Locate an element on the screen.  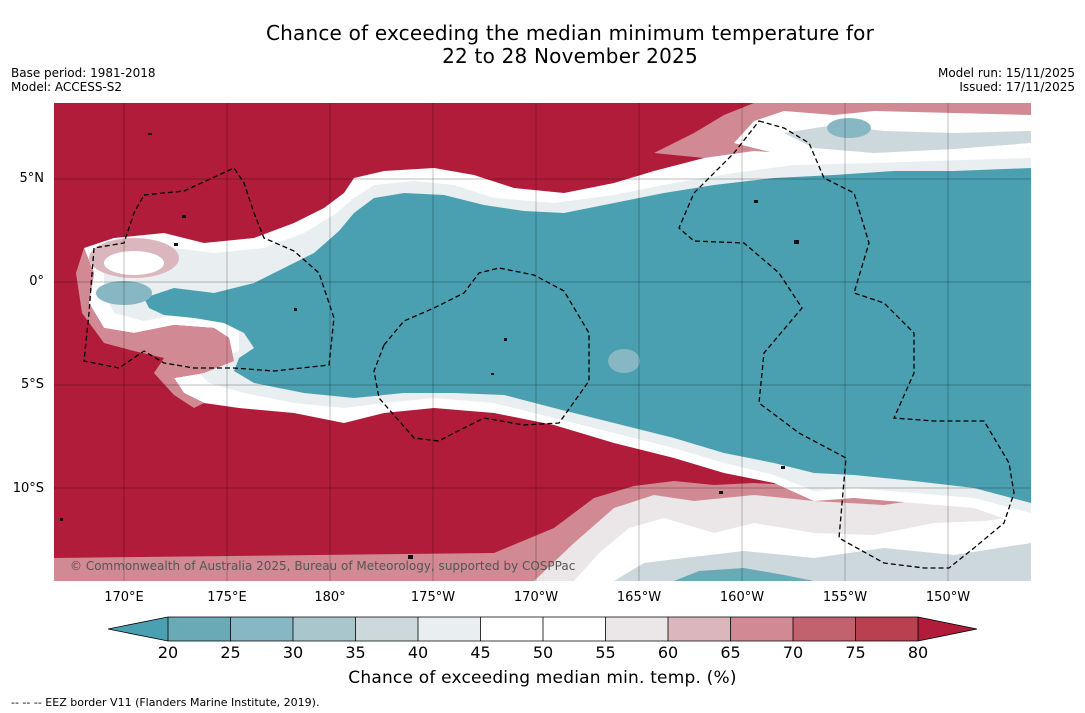
colorbar-tick: 70 is located at coordinates (793, 652).